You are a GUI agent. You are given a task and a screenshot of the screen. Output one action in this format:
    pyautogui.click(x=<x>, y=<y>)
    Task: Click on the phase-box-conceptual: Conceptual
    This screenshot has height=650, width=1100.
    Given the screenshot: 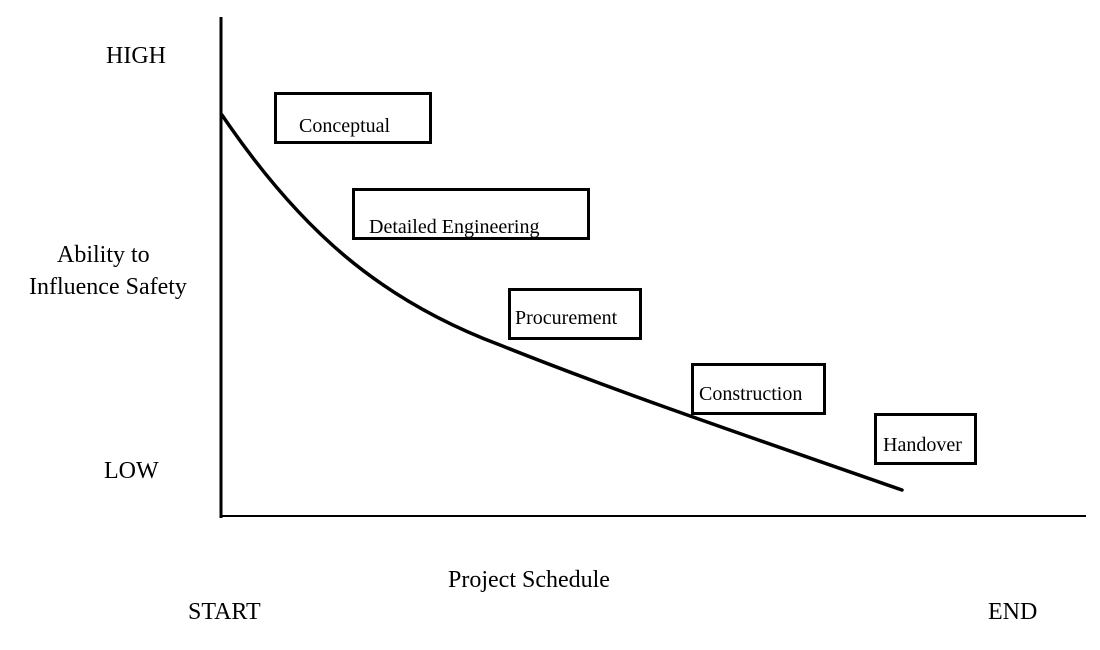 What is the action you would take?
    pyautogui.click(x=353, y=118)
    